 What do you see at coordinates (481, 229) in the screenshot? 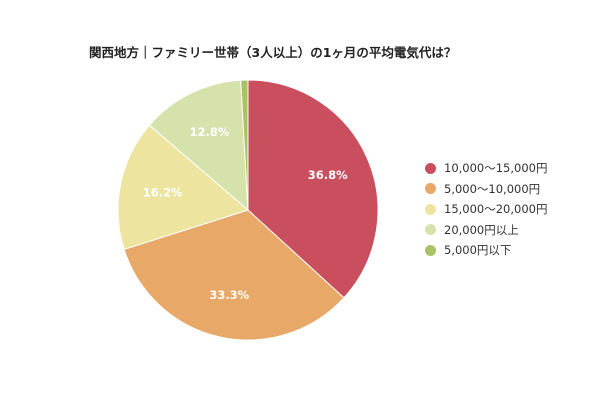
I see `legend-label: 20,000円以上` at bounding box center [481, 229].